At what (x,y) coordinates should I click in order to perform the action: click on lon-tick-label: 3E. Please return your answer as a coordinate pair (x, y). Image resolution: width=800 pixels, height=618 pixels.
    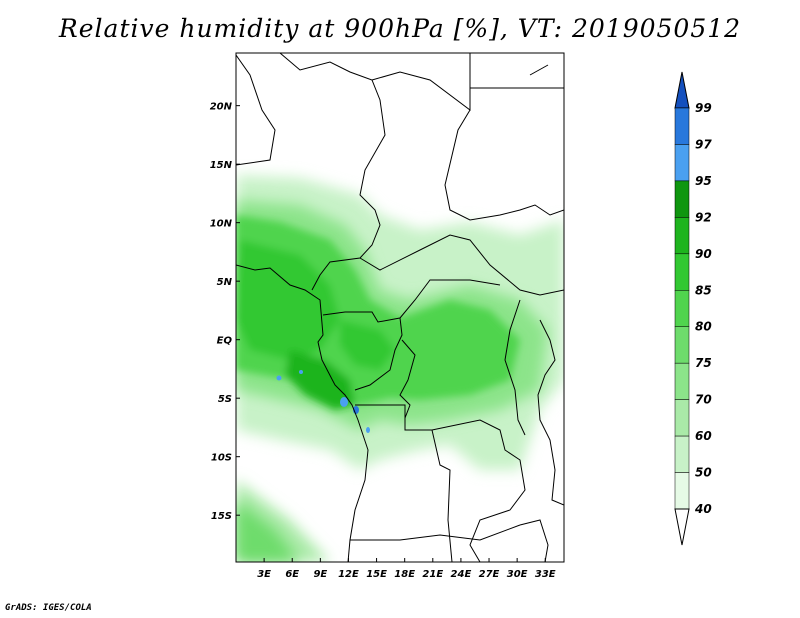
    Looking at the image, I should click on (264, 574).